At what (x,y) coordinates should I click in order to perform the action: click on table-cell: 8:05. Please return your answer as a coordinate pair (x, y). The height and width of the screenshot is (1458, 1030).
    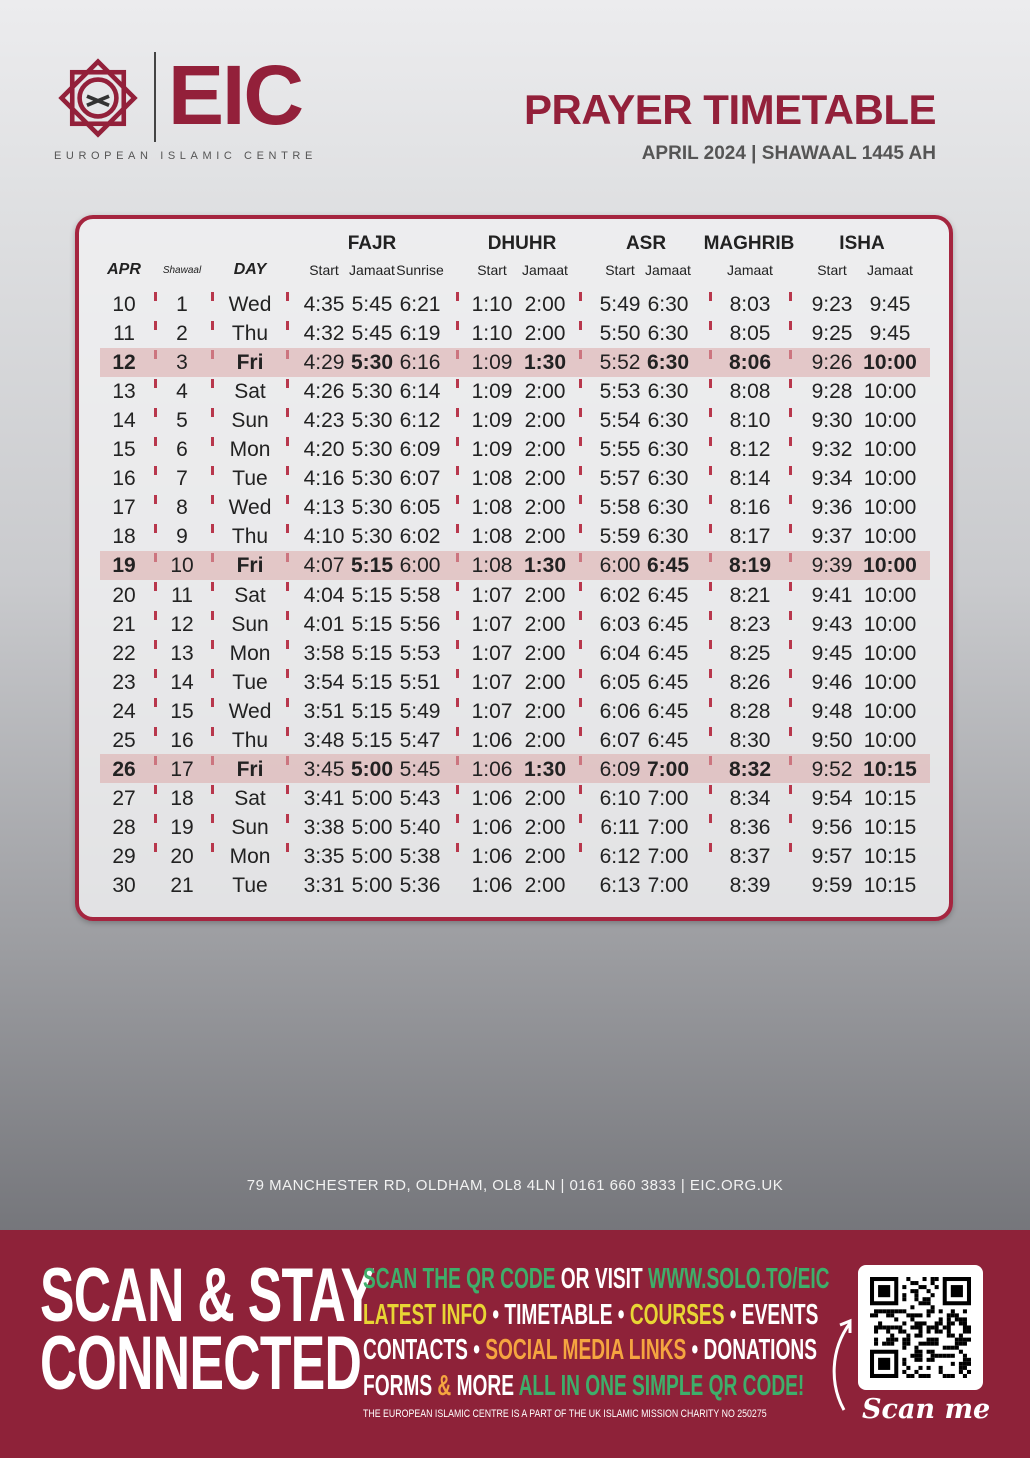
    Looking at the image, I should click on (750, 334).